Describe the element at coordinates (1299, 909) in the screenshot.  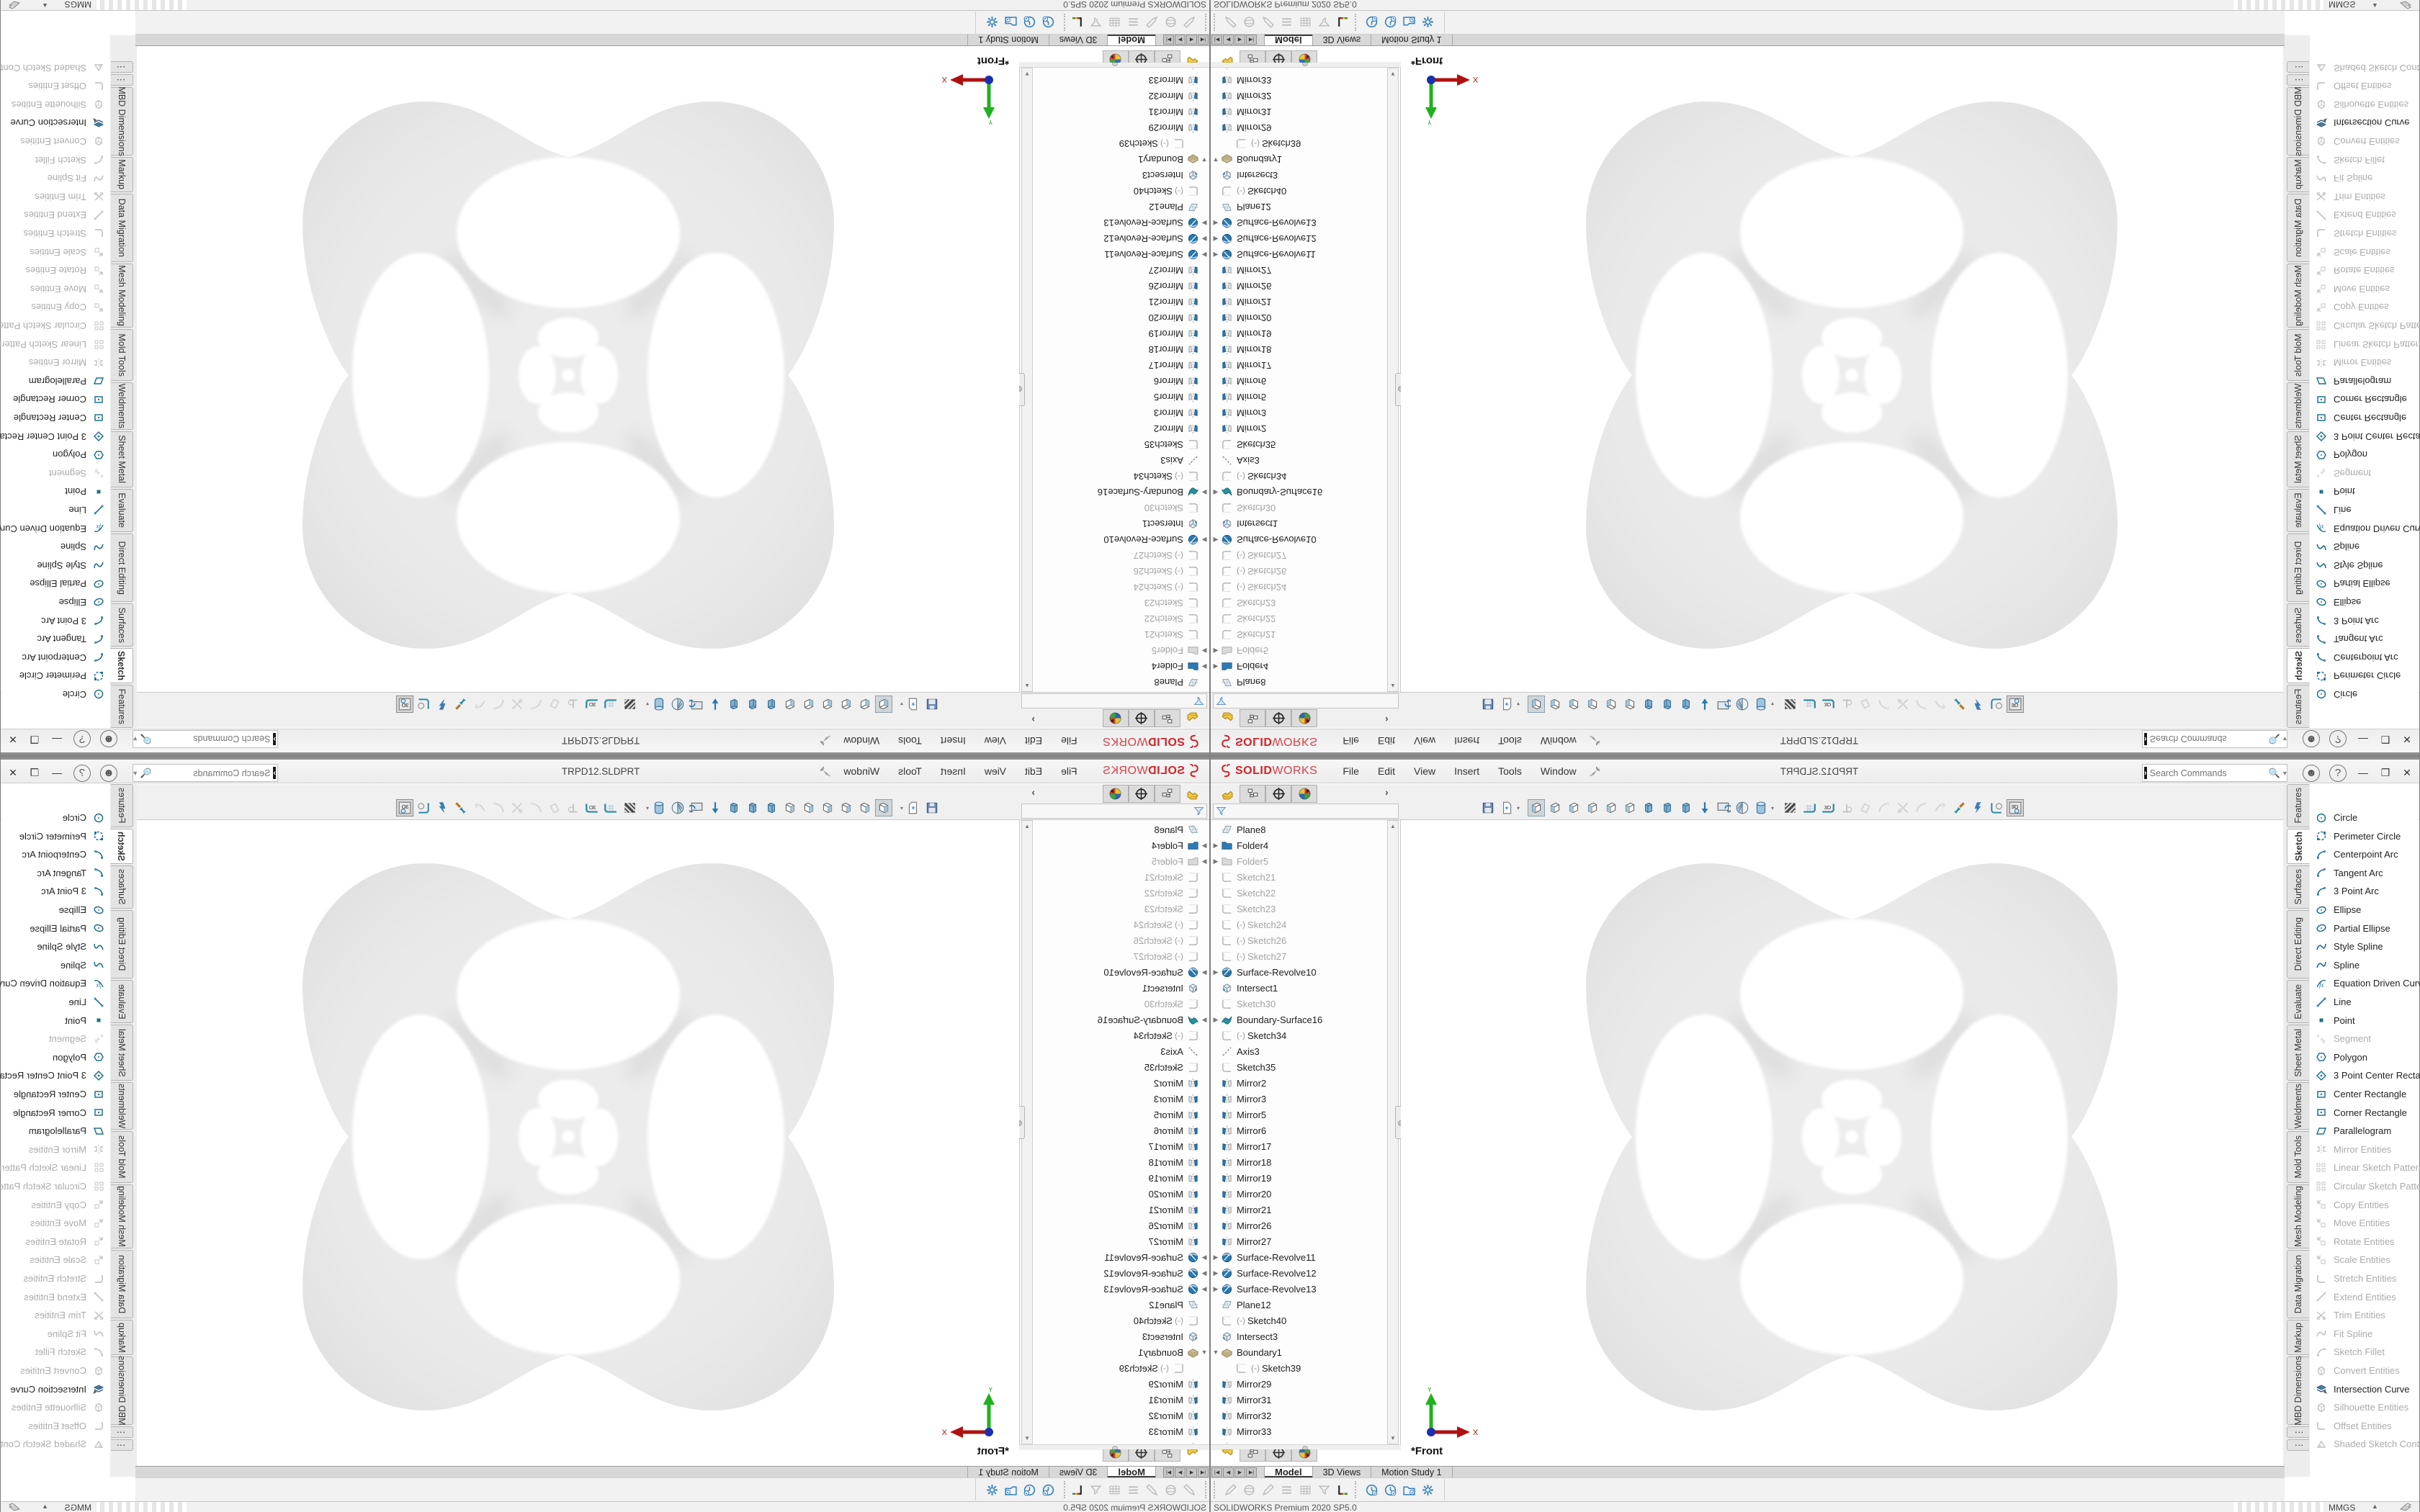
I see `tree-item-sketch23: Sketch23` at that location.